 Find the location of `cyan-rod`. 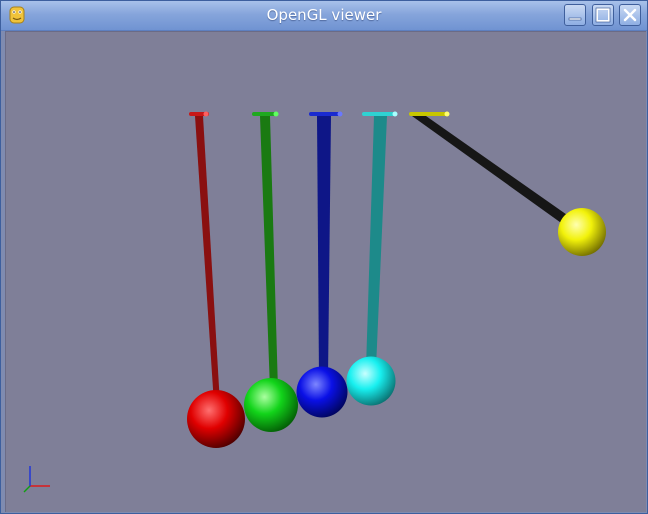

cyan-rod is located at coordinates (376, 242).